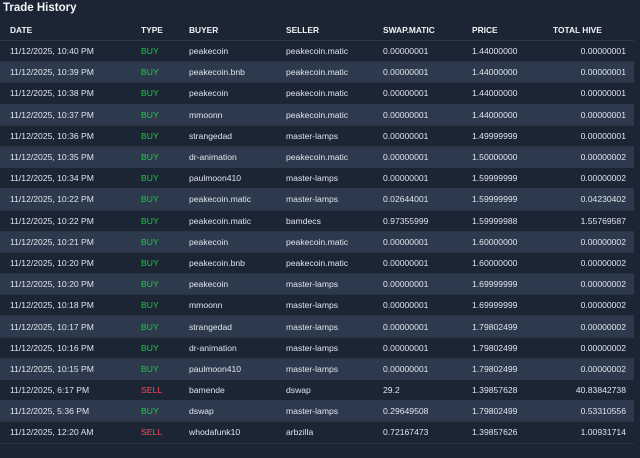  Describe the element at coordinates (334, 30) in the screenshot. I see `column-header-seller: SELLER` at that location.